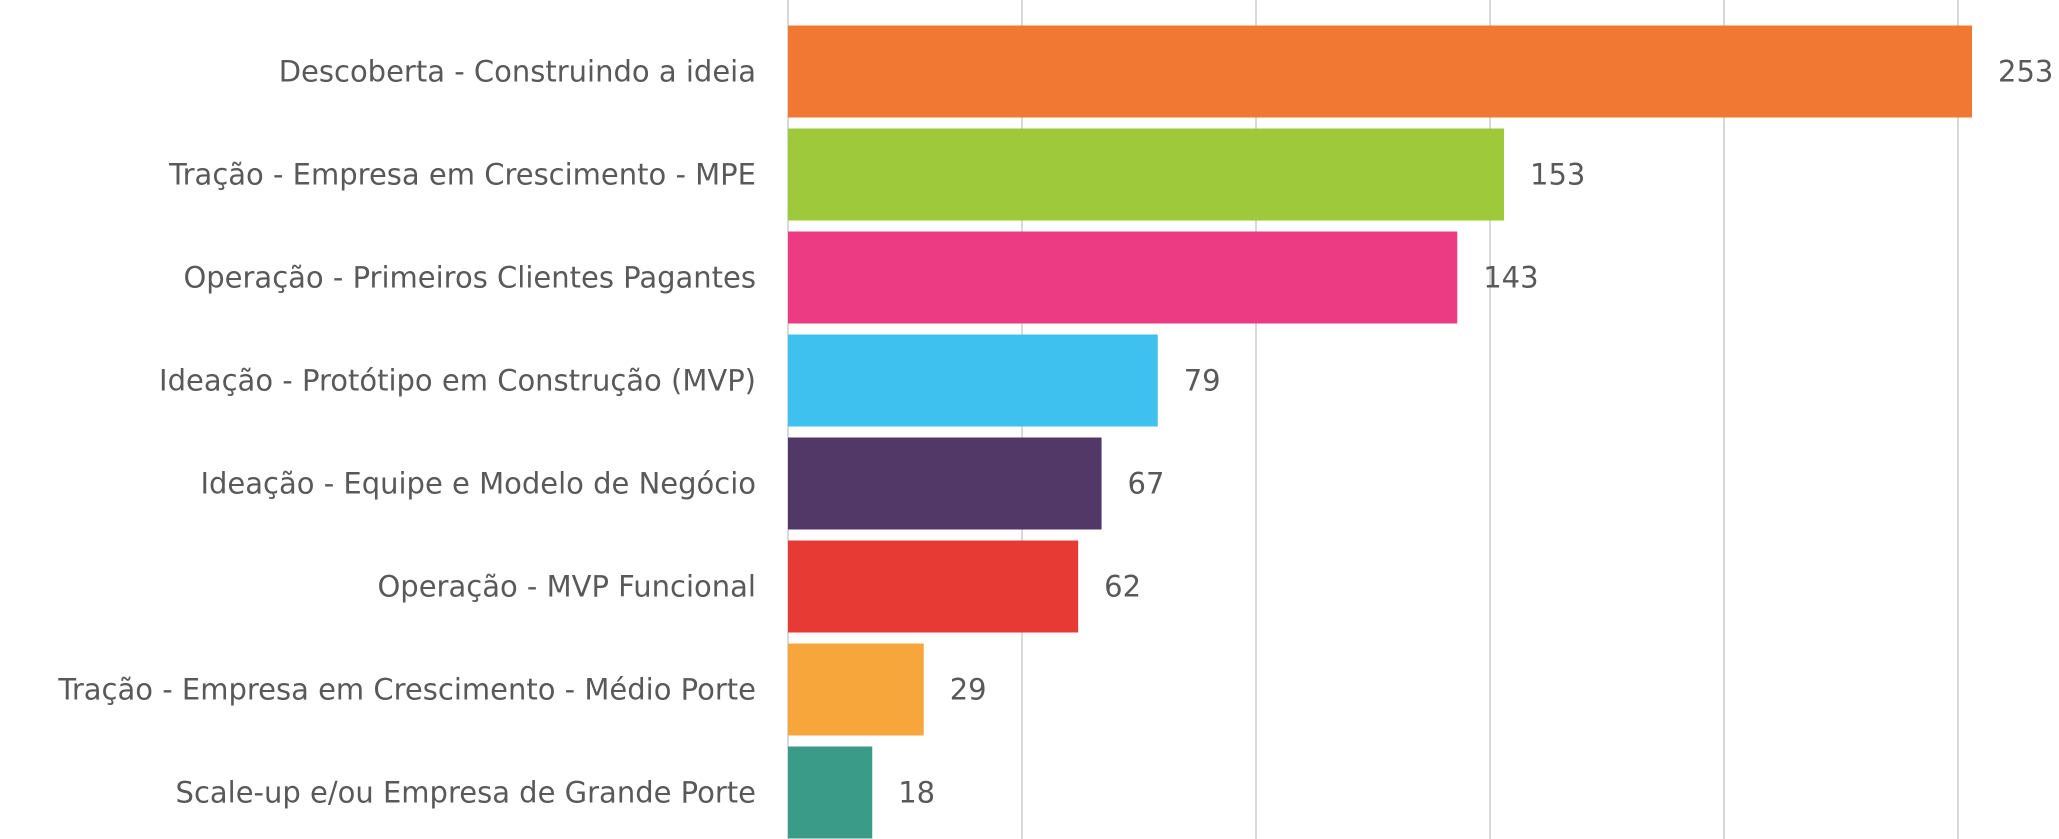  I want to click on category-label: Operação - Primeiros Clientes Pagantes, so click(469, 278).